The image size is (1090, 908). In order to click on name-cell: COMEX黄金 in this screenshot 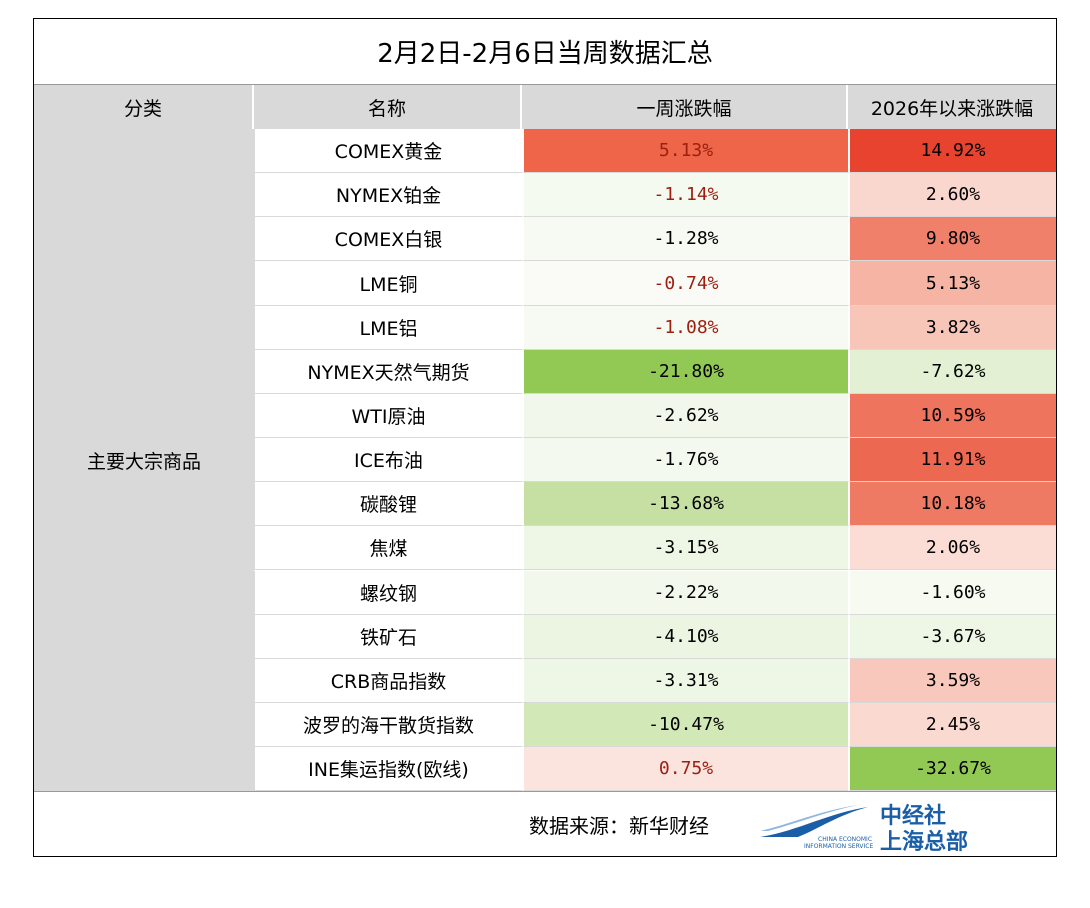, I will do `click(388, 151)`.